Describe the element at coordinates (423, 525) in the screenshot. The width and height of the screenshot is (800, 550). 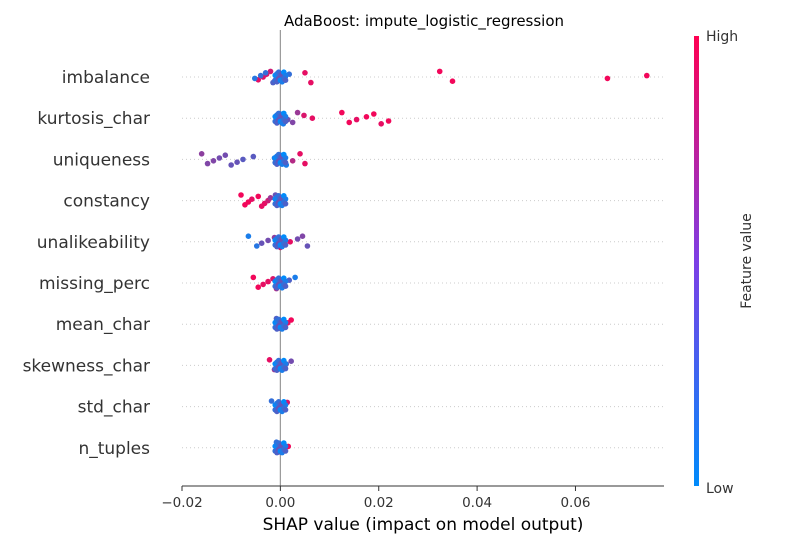
I see `x-axis-title: SHAP value (impact on model output)` at that location.